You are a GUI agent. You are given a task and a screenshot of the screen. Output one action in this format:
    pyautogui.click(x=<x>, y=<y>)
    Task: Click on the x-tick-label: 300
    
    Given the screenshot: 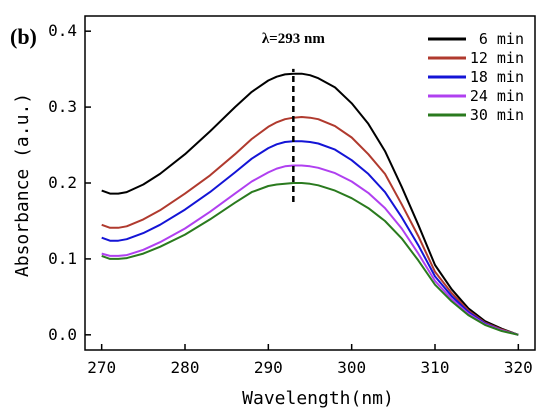 What is the action you would take?
    pyautogui.click(x=351, y=367)
    